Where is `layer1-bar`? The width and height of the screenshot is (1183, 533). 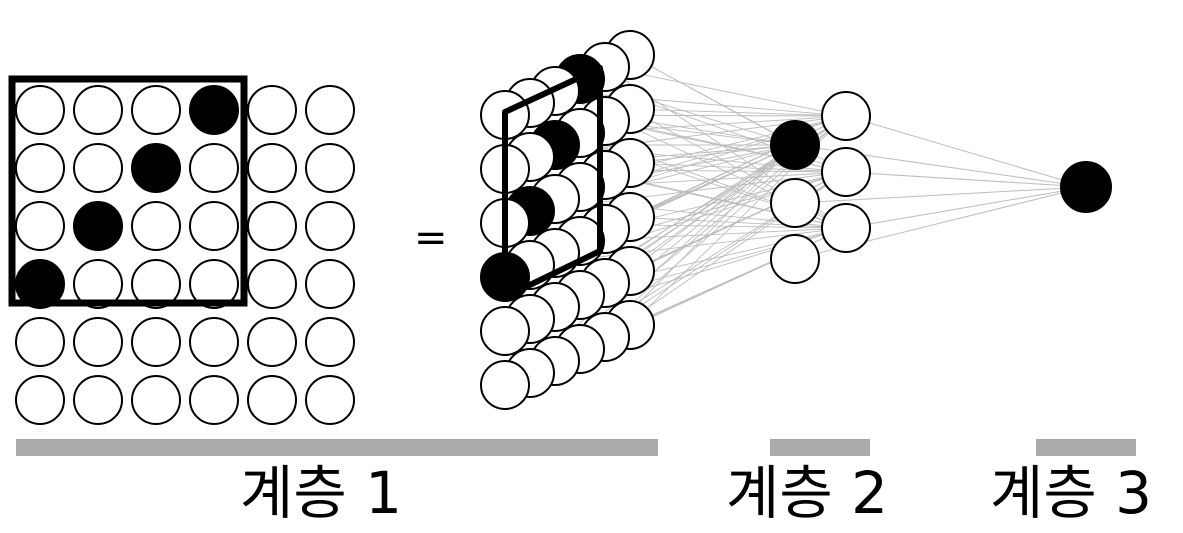 layer1-bar is located at coordinates (337, 447).